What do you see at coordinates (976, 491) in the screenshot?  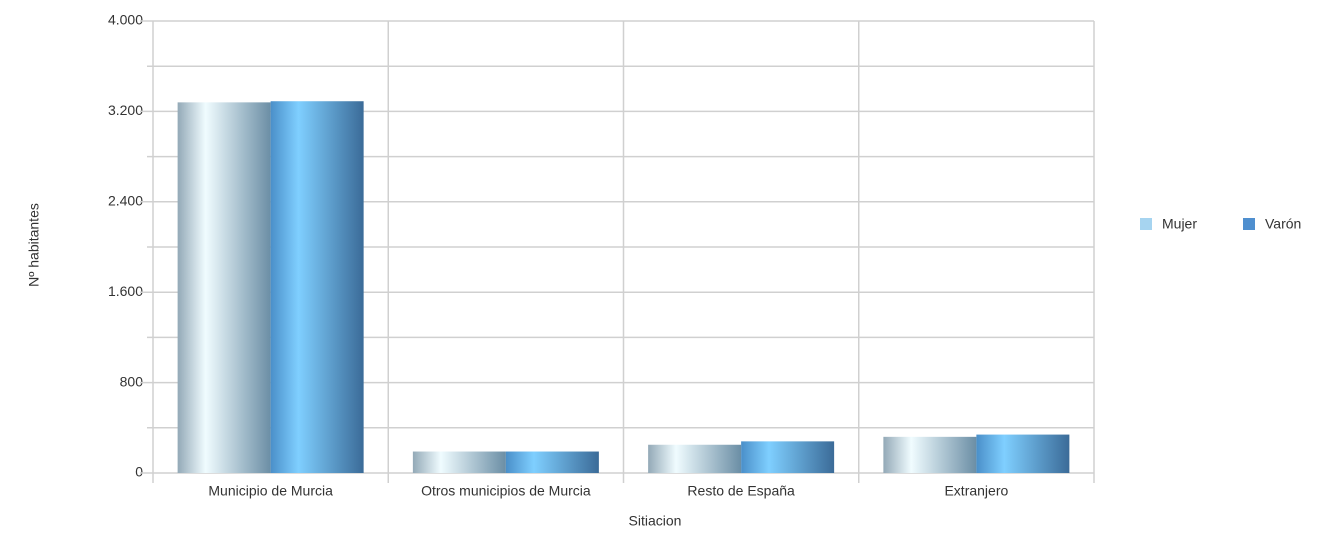 I see `x-tick-label: Extranjero` at bounding box center [976, 491].